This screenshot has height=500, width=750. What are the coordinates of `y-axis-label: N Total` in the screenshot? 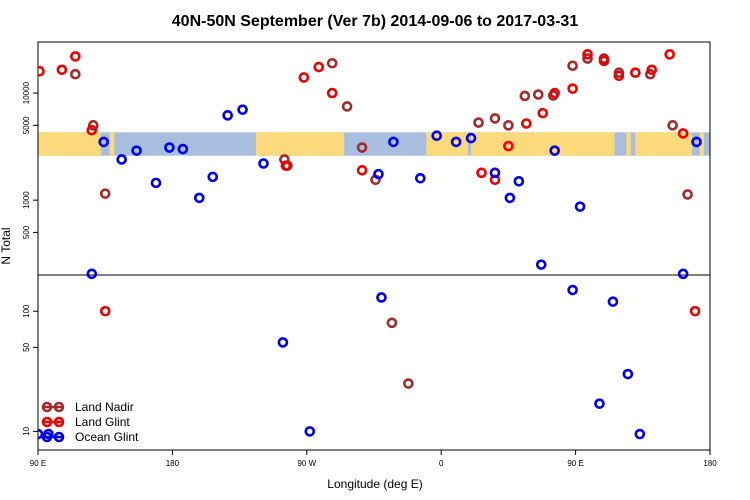 It's located at (6, 245).